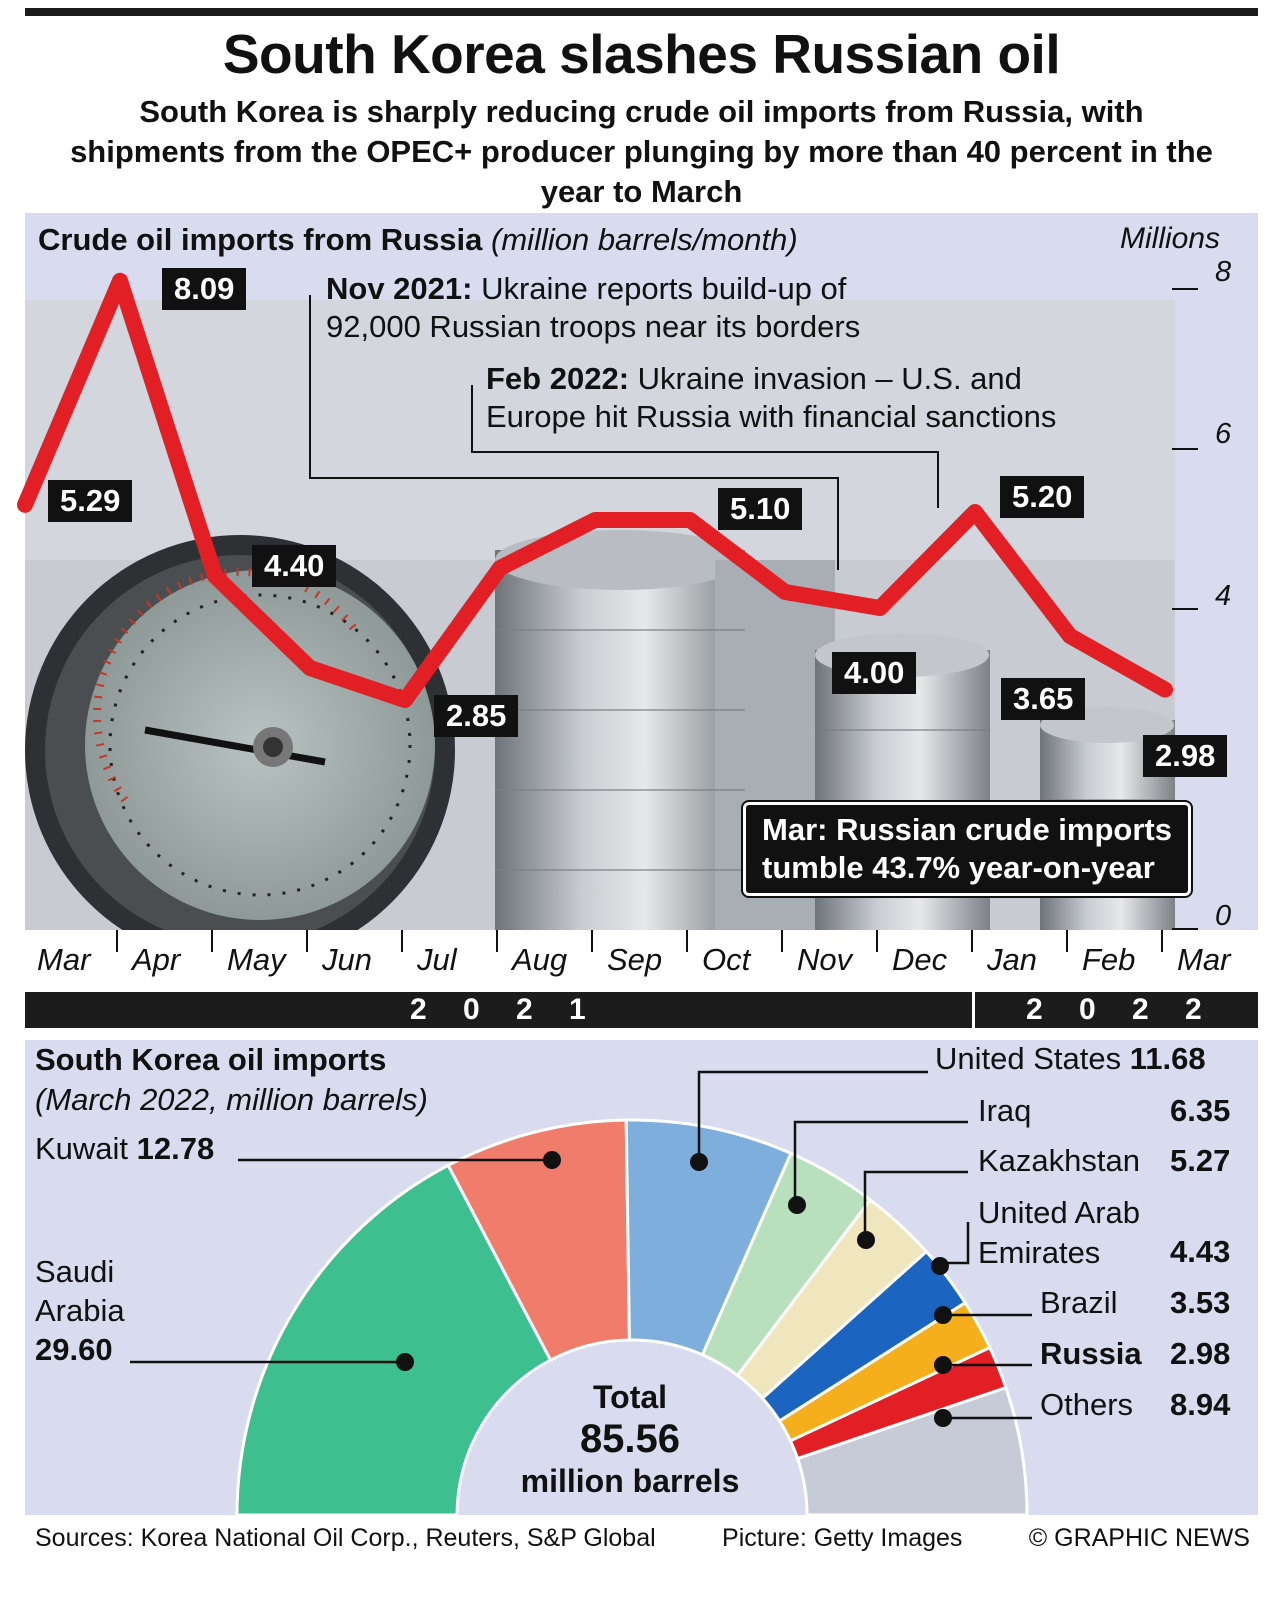  I want to click on dot-kazakhstan, so click(866, 1240).